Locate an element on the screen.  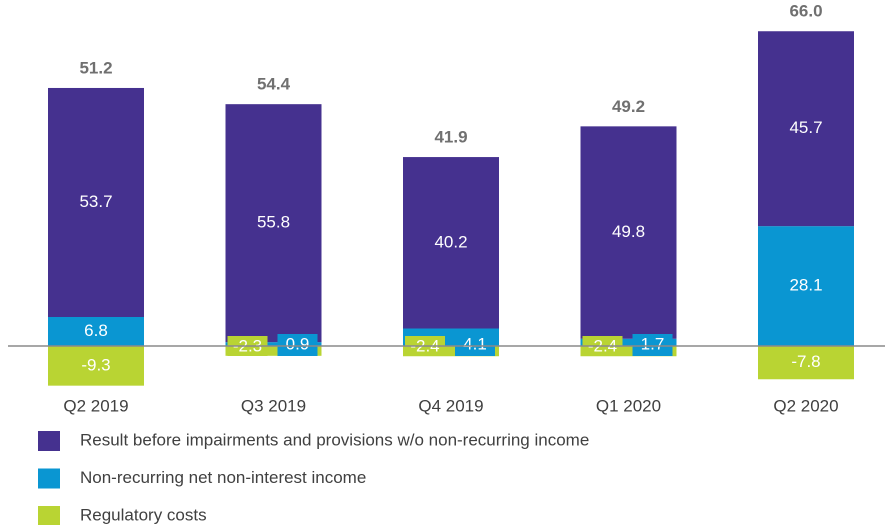
data-label: 0.9 is located at coordinates (298, 343).